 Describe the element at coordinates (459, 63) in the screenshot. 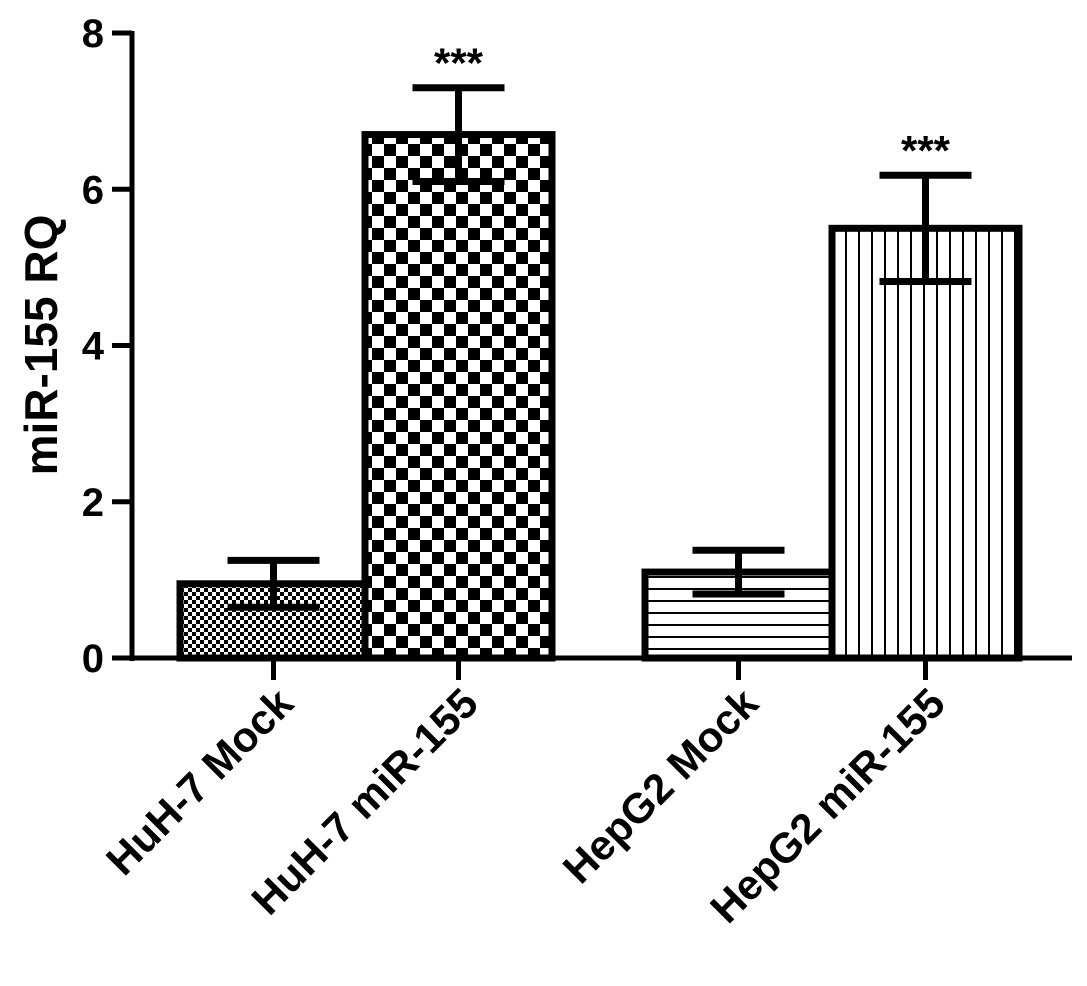

I see `significance-label-huh-7-mir-155: ***` at that location.